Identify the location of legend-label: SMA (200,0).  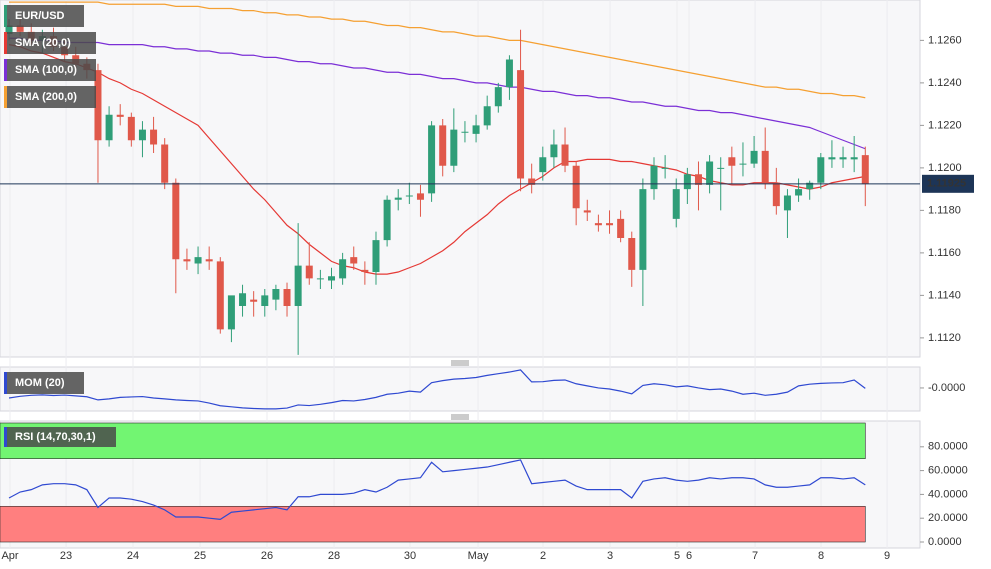
(46, 97).